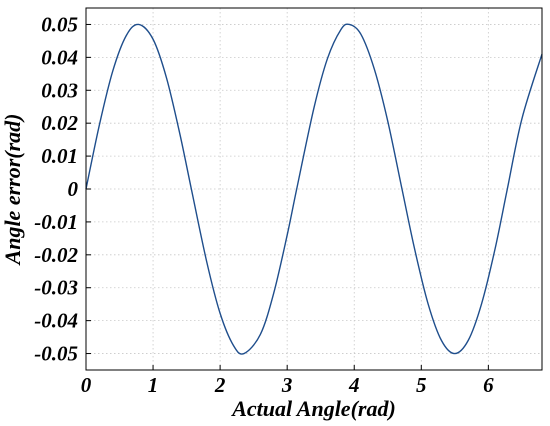 The width and height of the screenshot is (550, 426). What do you see at coordinates (59, 90) in the screenshot?
I see `y-tick-label: 0.03` at bounding box center [59, 90].